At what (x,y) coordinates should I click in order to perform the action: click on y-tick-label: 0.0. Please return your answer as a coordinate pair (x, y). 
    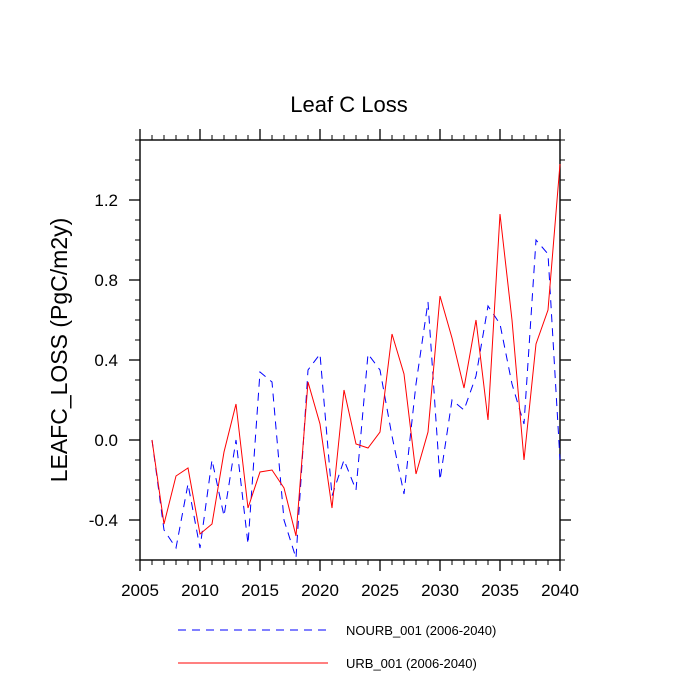
    Looking at the image, I should click on (106, 440).